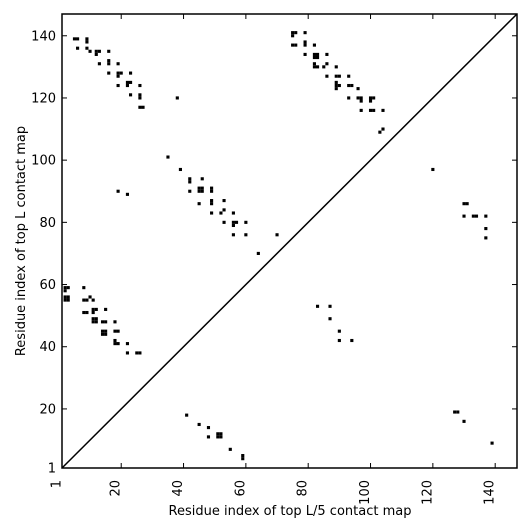  Describe the element at coordinates (52, 469) in the screenshot. I see `y-tick-label: 1` at that location.